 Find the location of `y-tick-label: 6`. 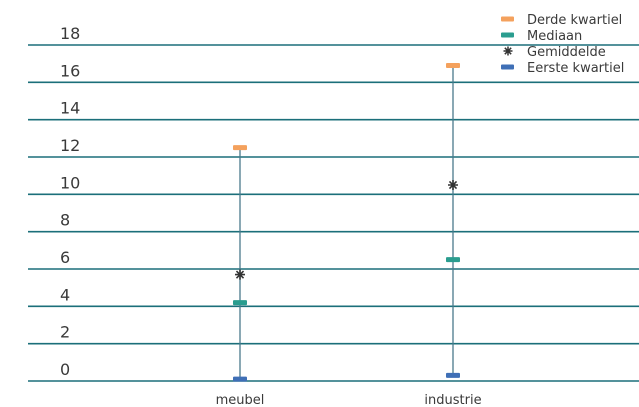

y-tick-label: 6 is located at coordinates (65, 257).